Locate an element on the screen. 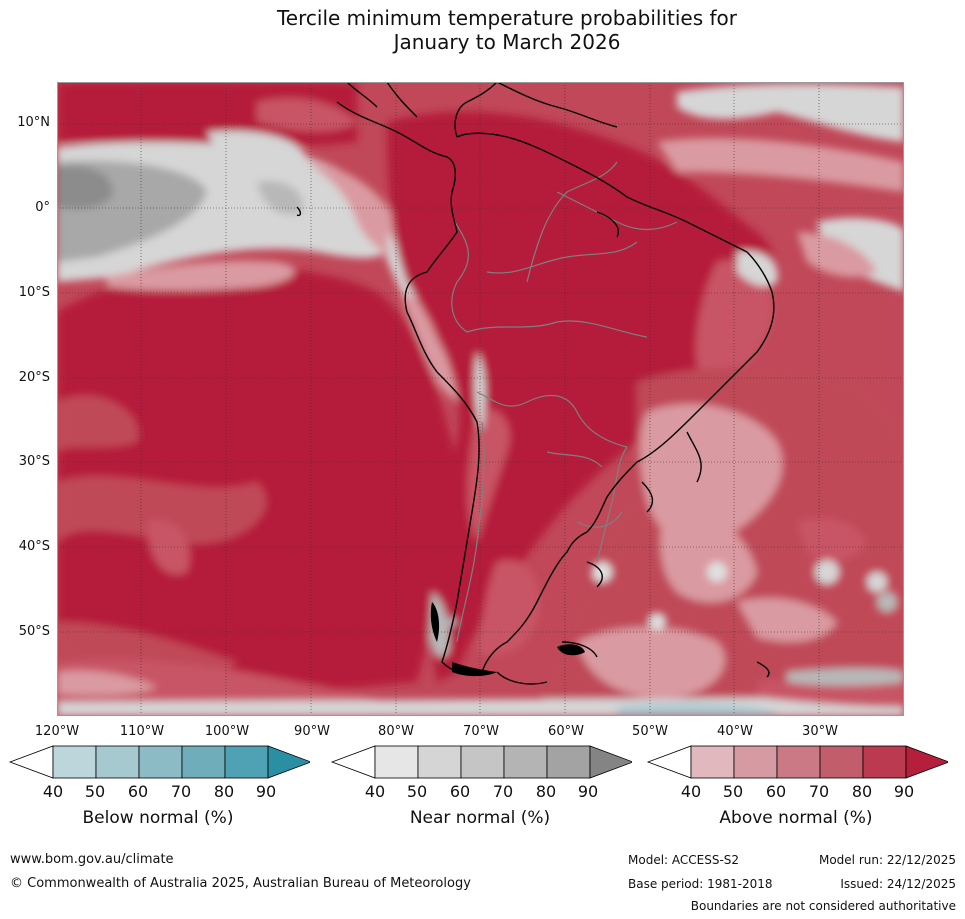  lon-label-60w: 60°W is located at coordinates (566, 731).